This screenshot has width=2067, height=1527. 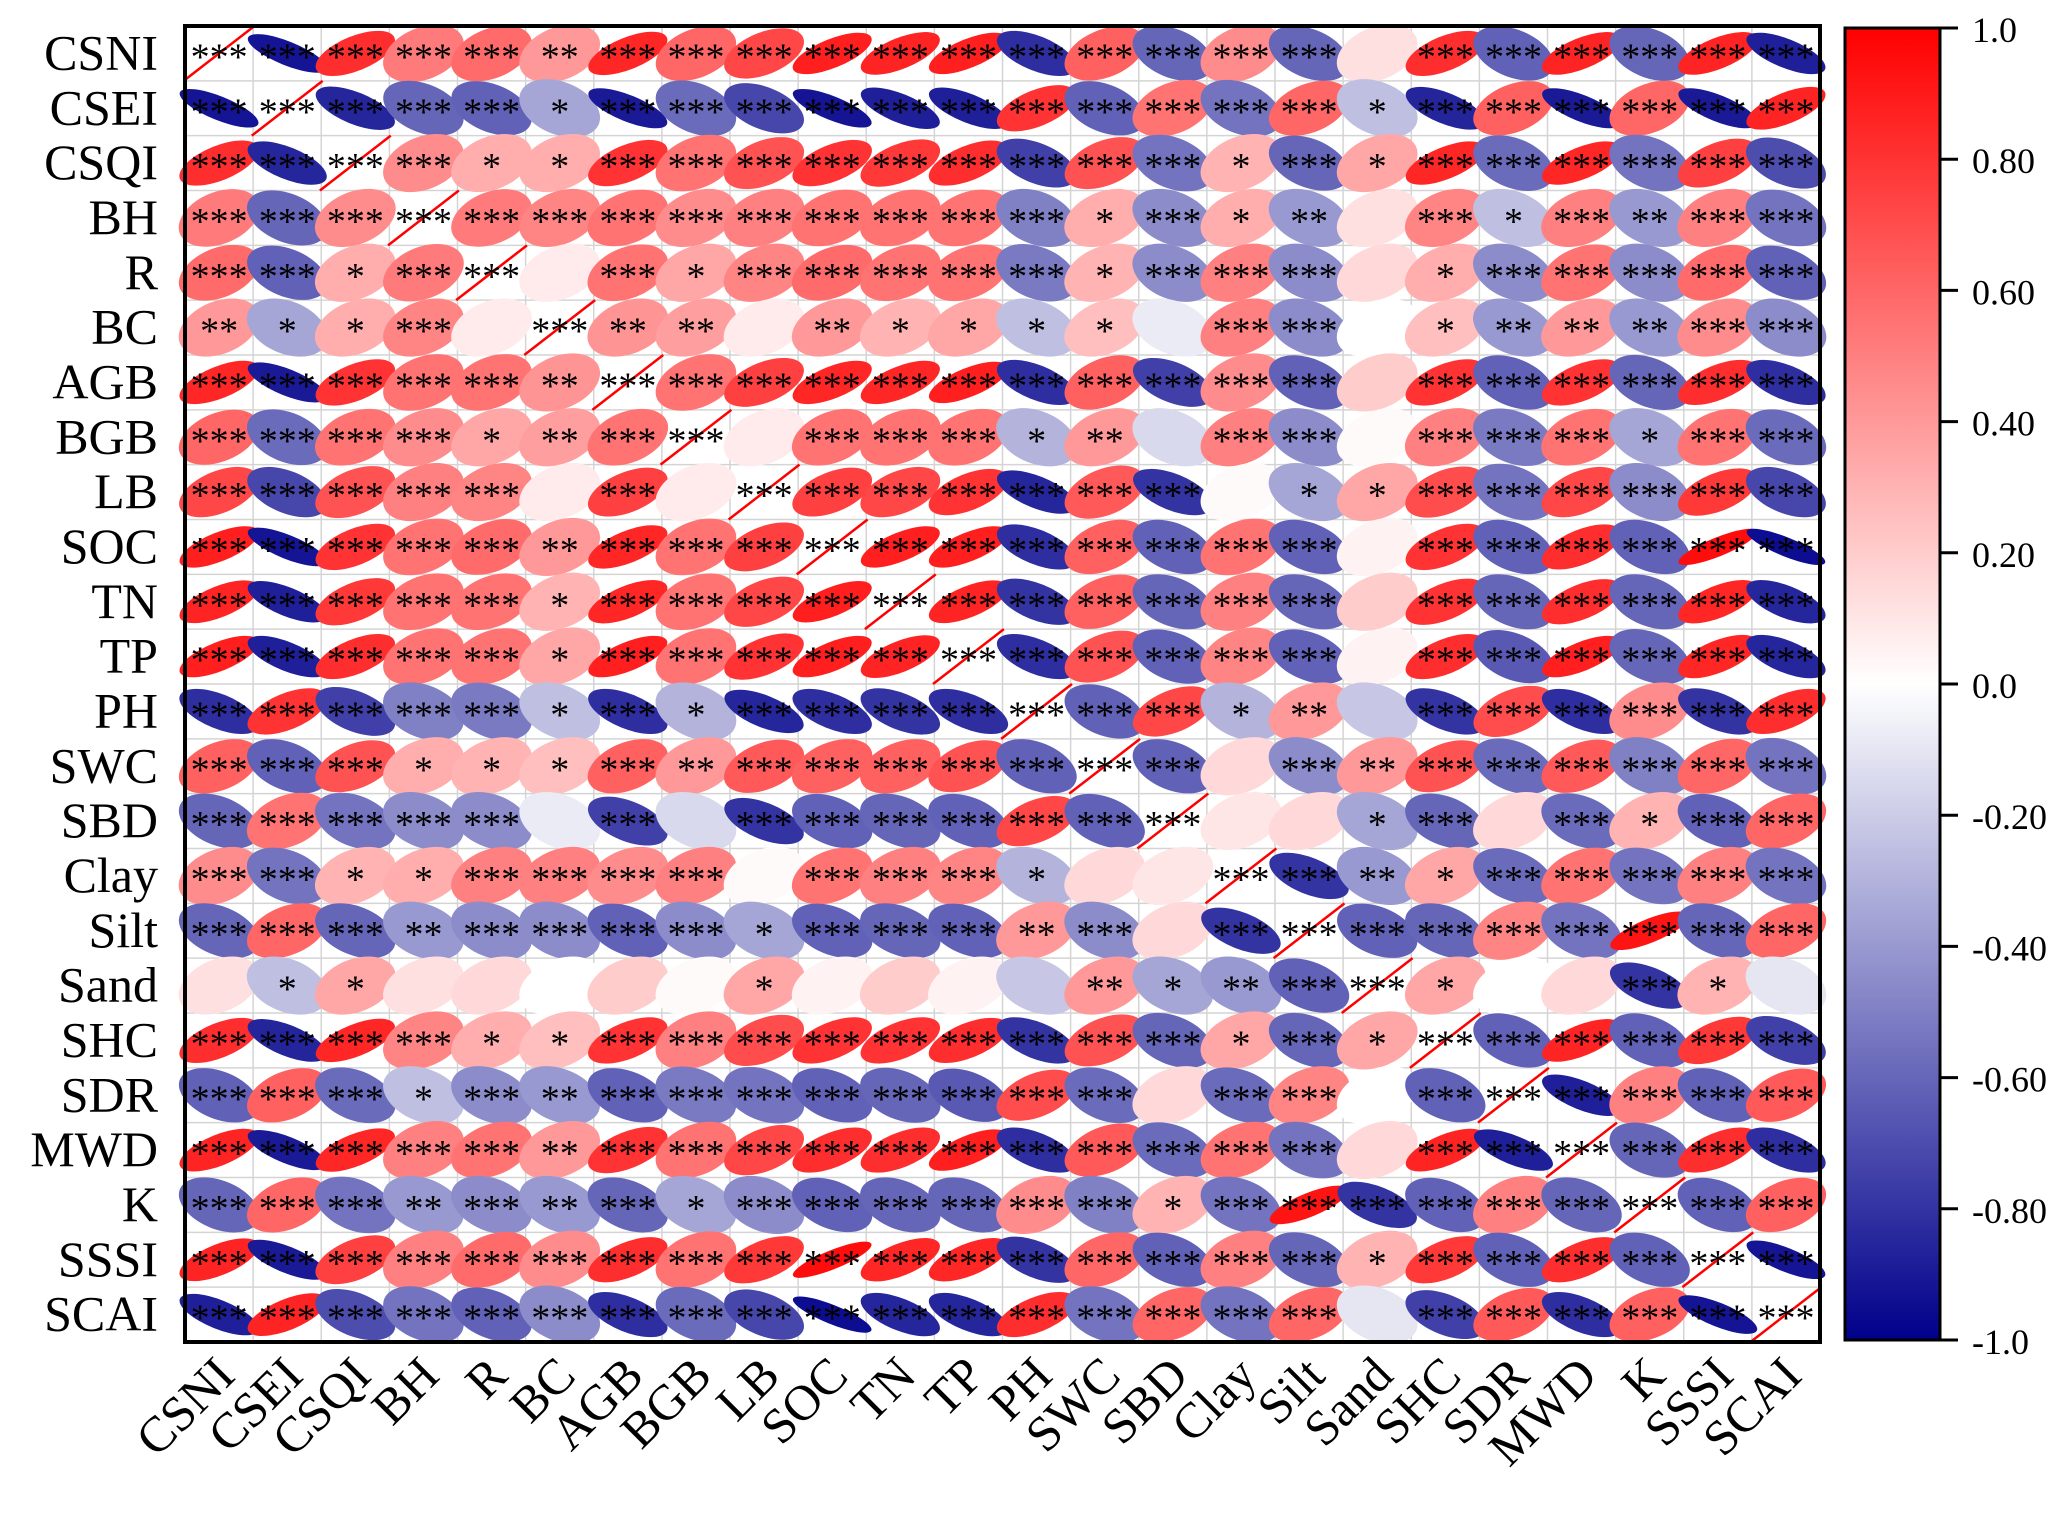 I want to click on cell-TN-SSSI: ***, so click(x=1718, y=603).